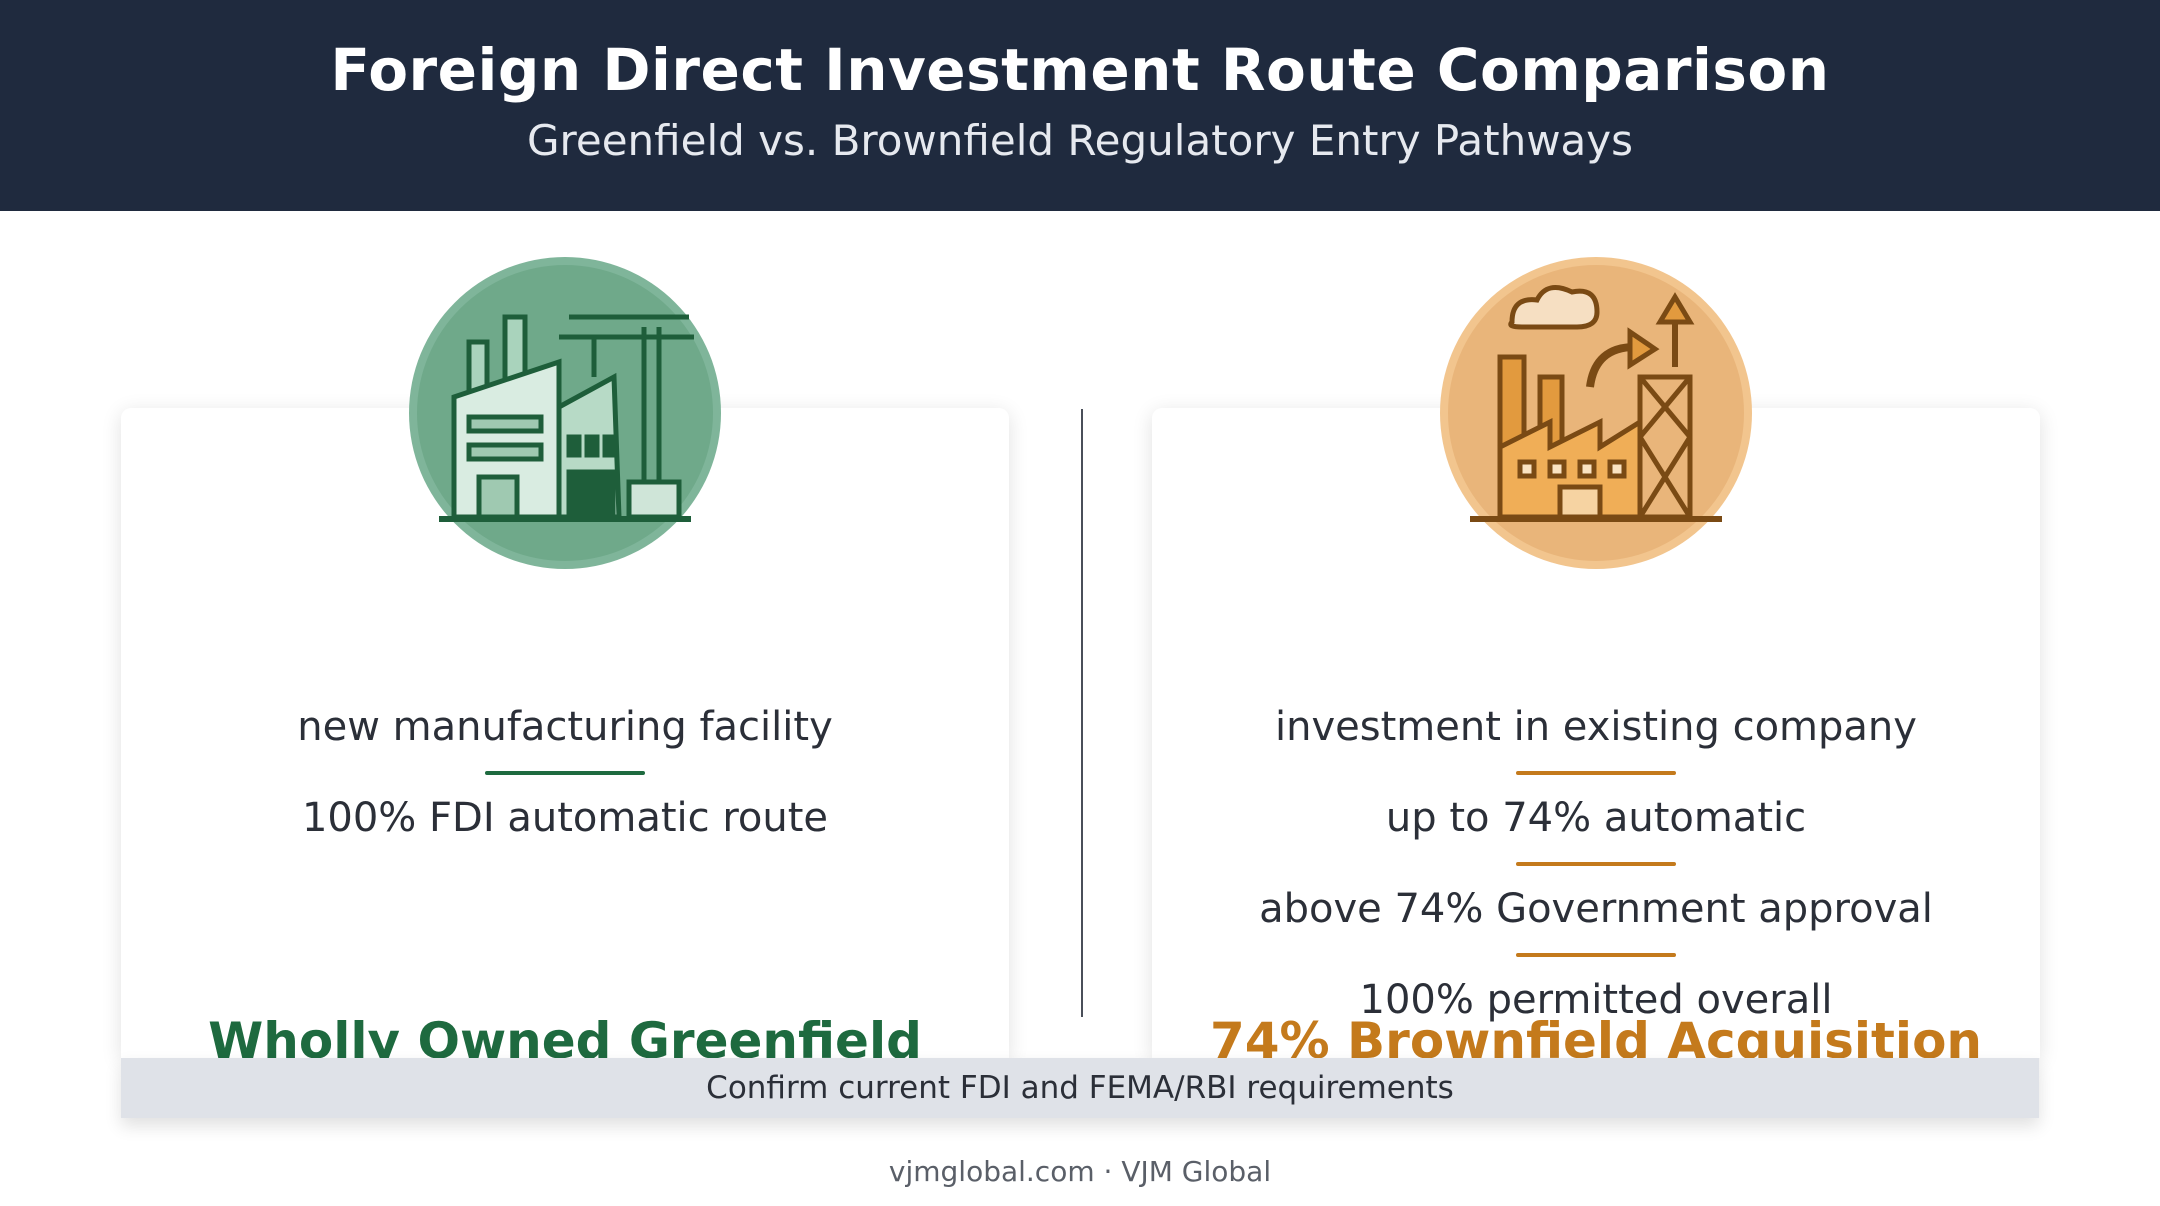 The height and width of the screenshot is (1206, 2160). What do you see at coordinates (1596, 1000) in the screenshot?
I see `panel-line: 100% permitted overall` at bounding box center [1596, 1000].